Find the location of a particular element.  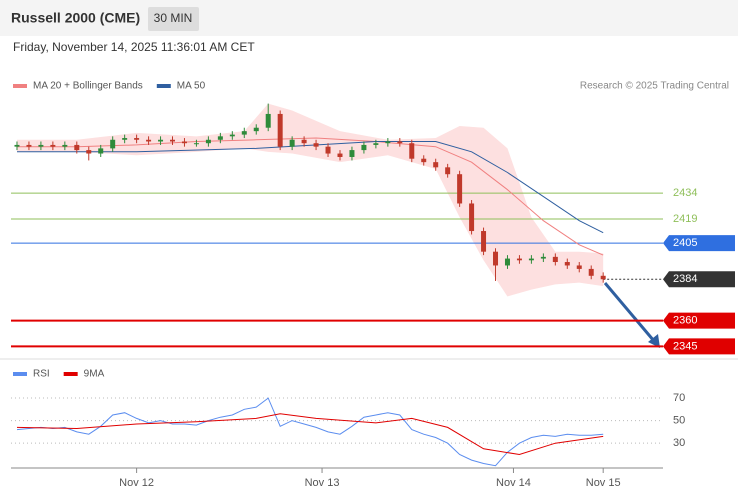

legend-label: MA 20 + Bollinger Bands is located at coordinates (88, 86).